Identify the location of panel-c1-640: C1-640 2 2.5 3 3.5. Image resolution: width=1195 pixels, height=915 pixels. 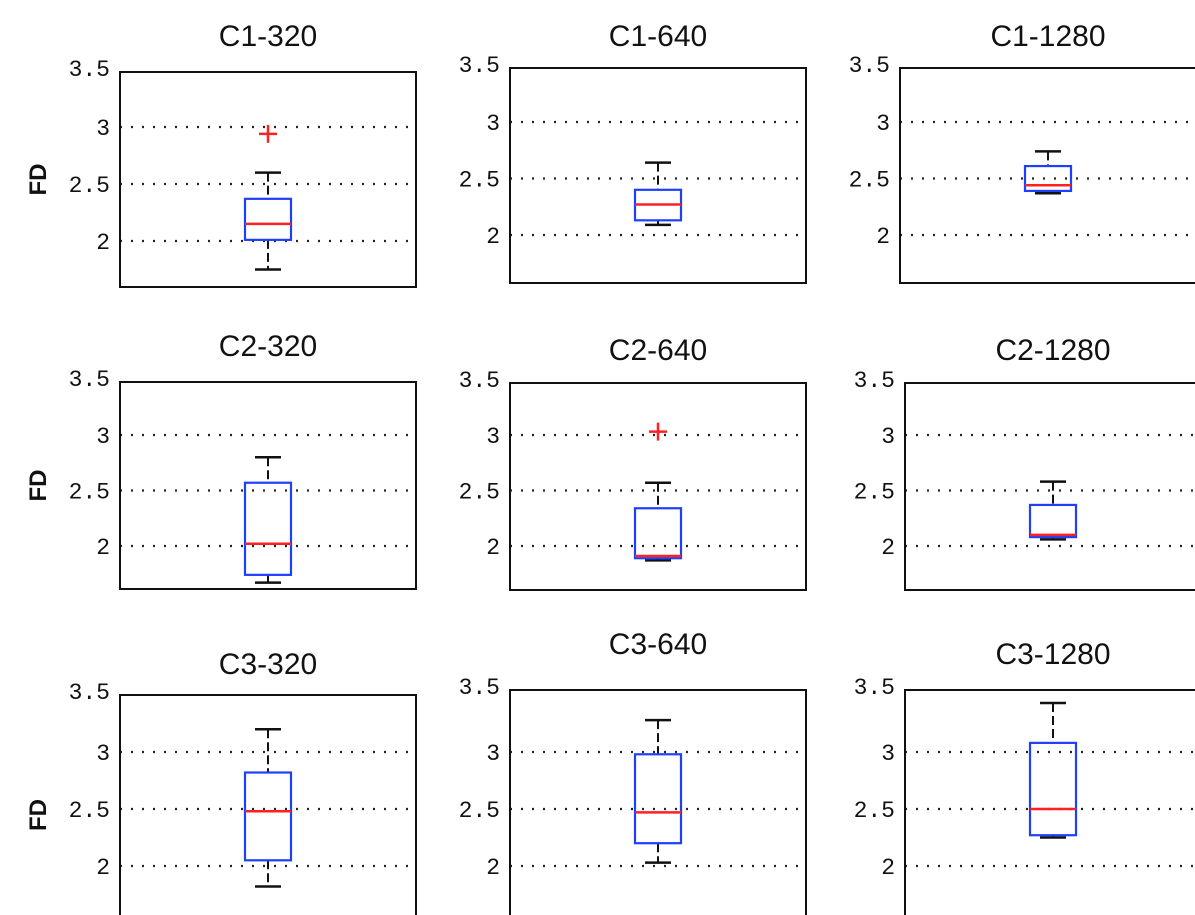
(633, 152).